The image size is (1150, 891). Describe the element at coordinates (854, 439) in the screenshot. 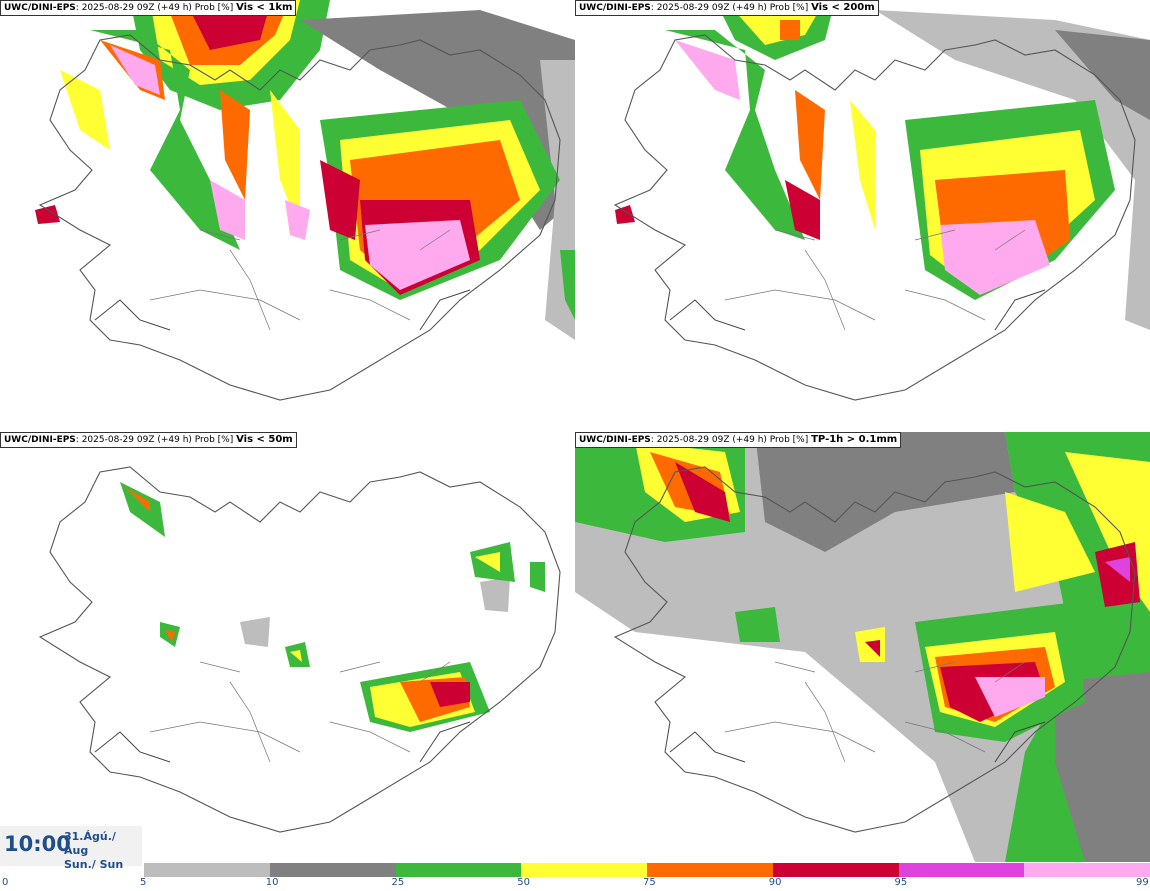

I see `panel-threshold: TP-1h > 0.1mm` at that location.